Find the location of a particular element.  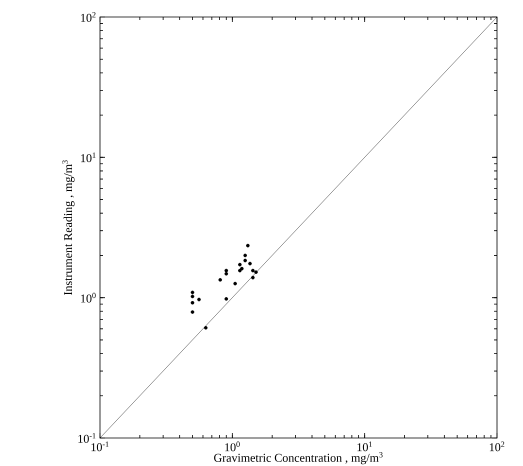

x-tick-label: 10$^{2}$ is located at coordinates (497, 447).